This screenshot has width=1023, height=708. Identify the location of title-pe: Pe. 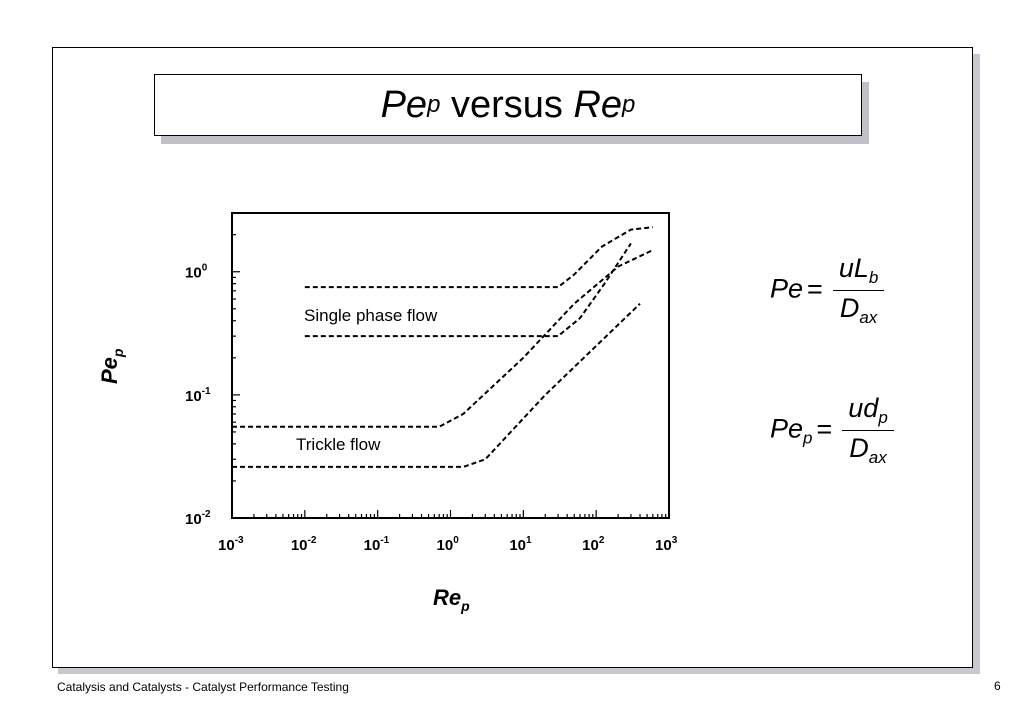
(404, 104).